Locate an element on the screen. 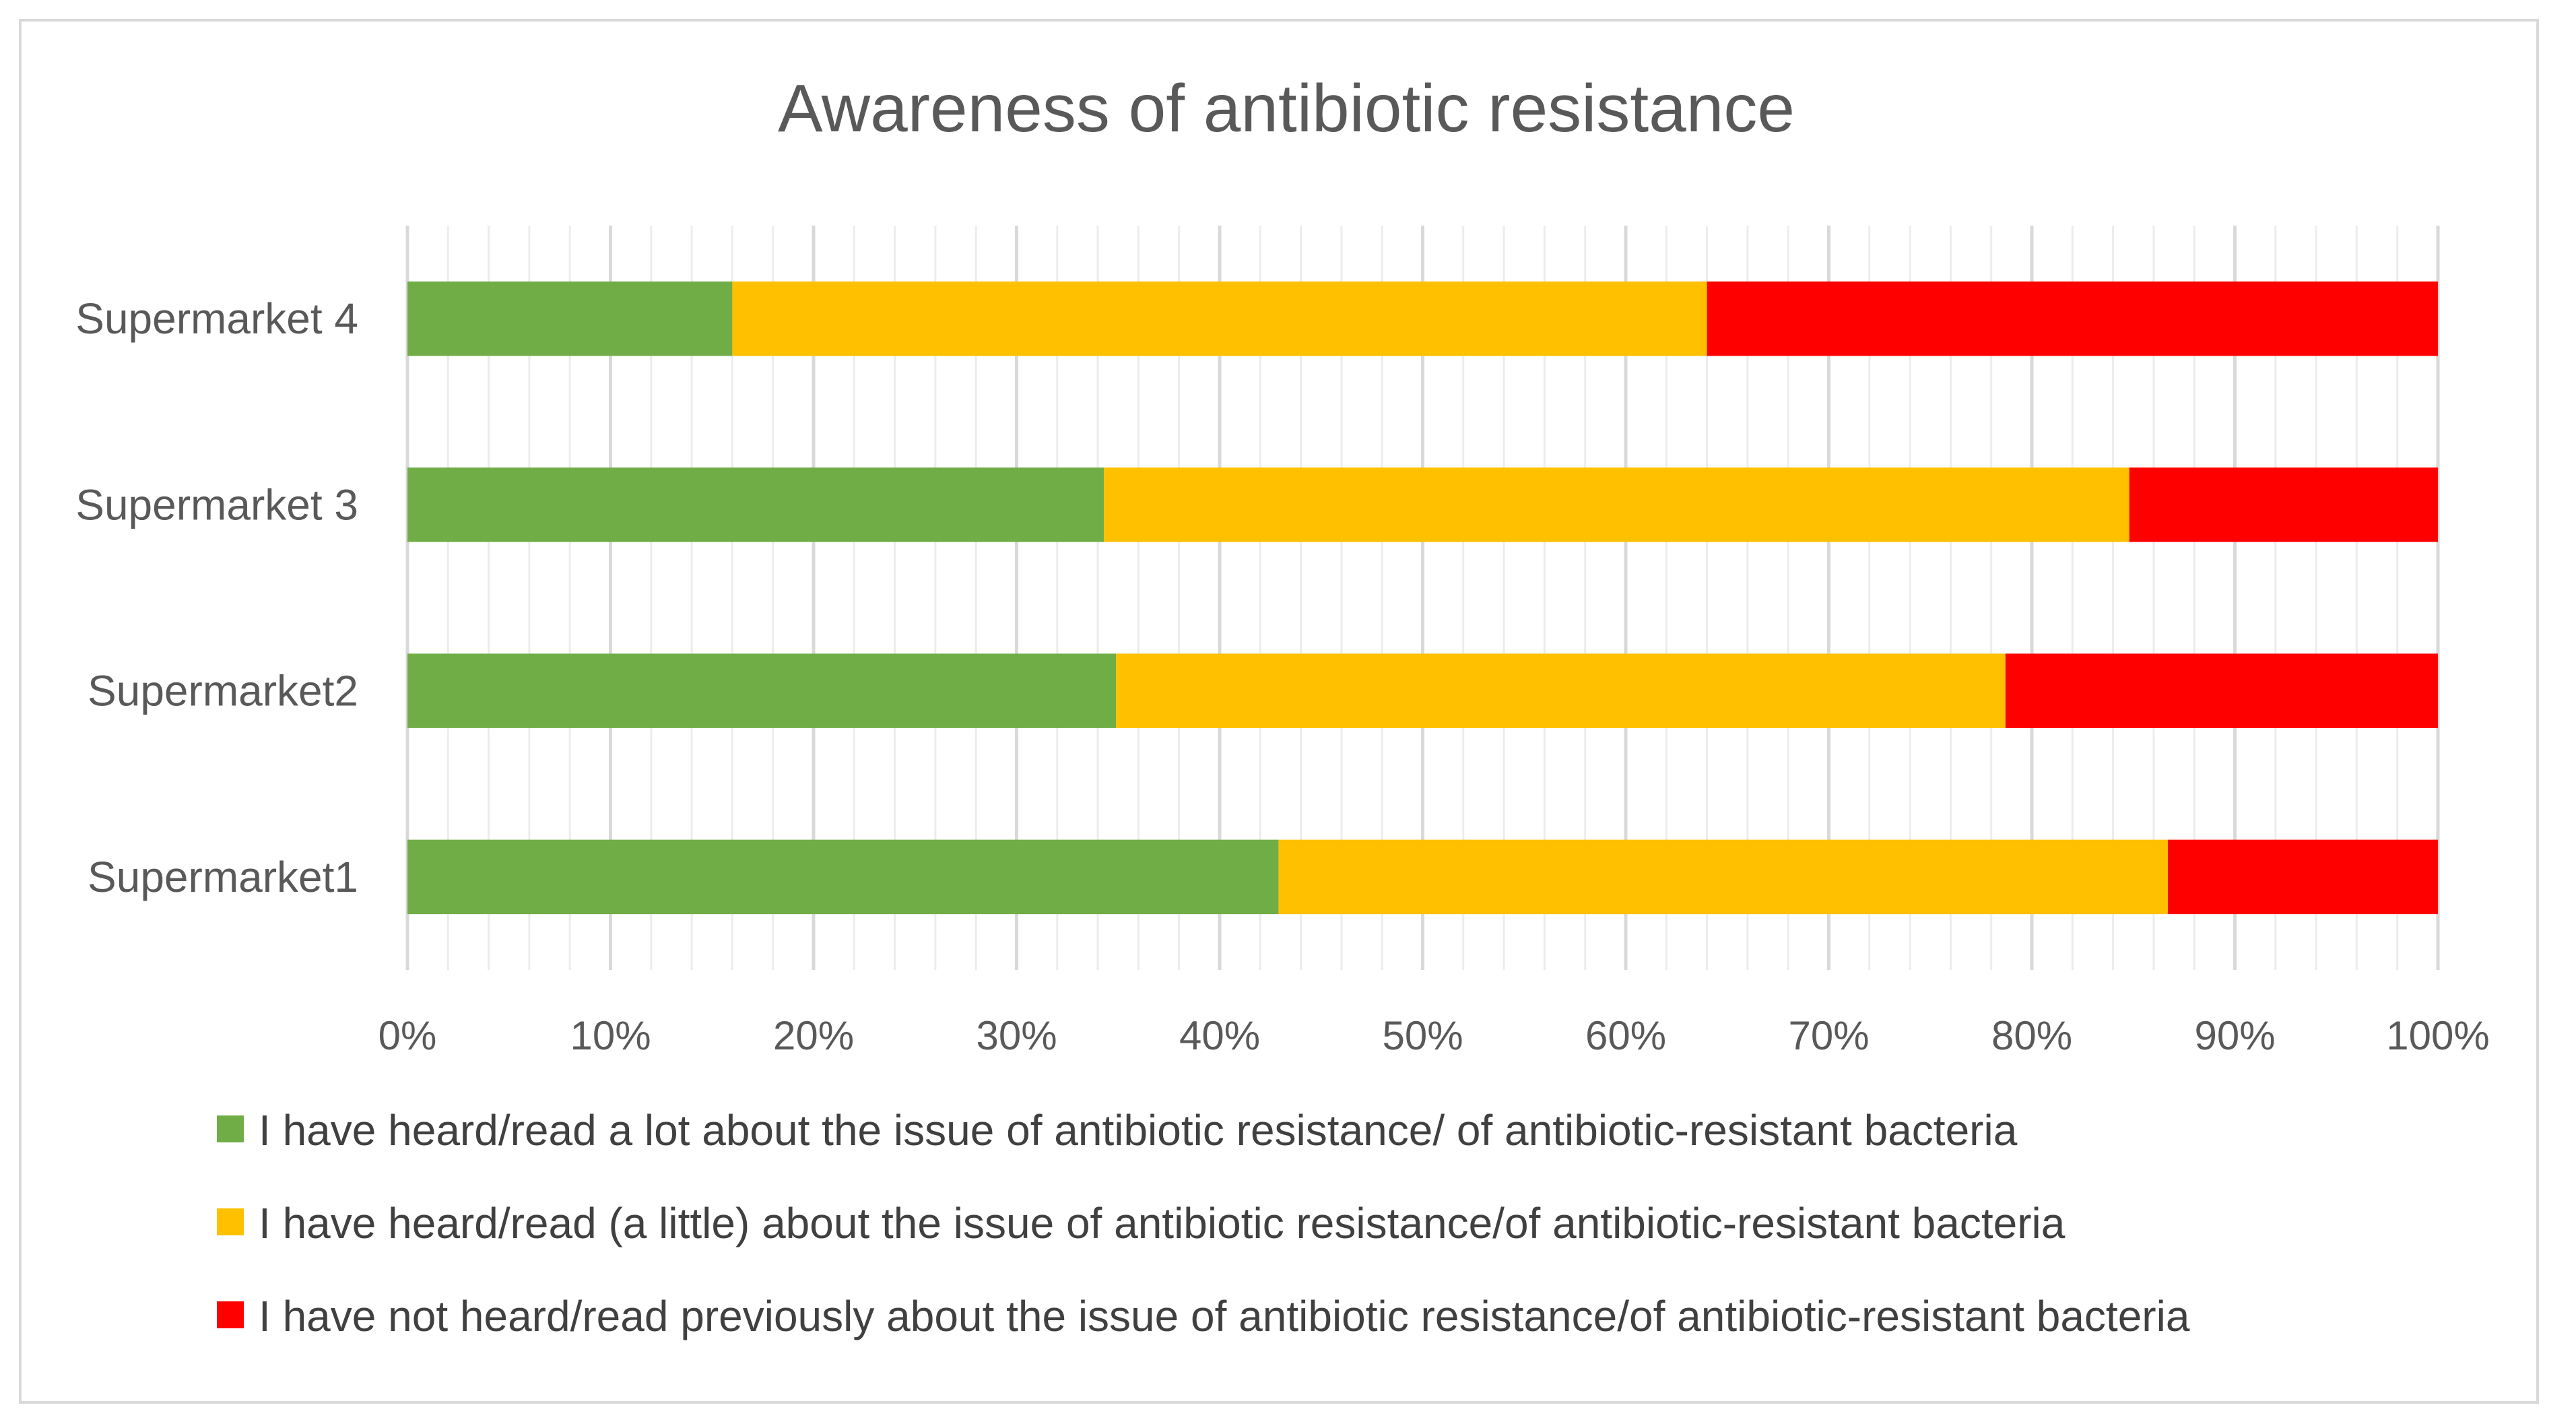  x-tick-label: 80% is located at coordinates (2031, 1035).